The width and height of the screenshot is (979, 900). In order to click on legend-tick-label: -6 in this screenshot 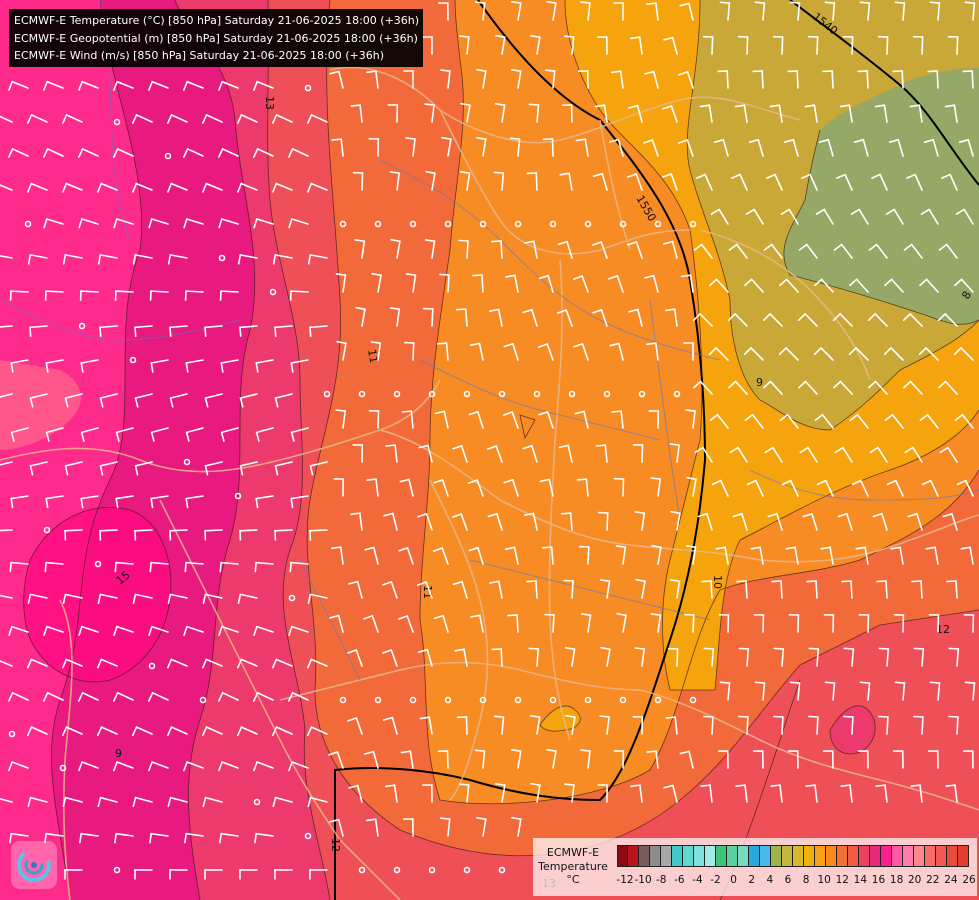, I will do `click(679, 880)`.